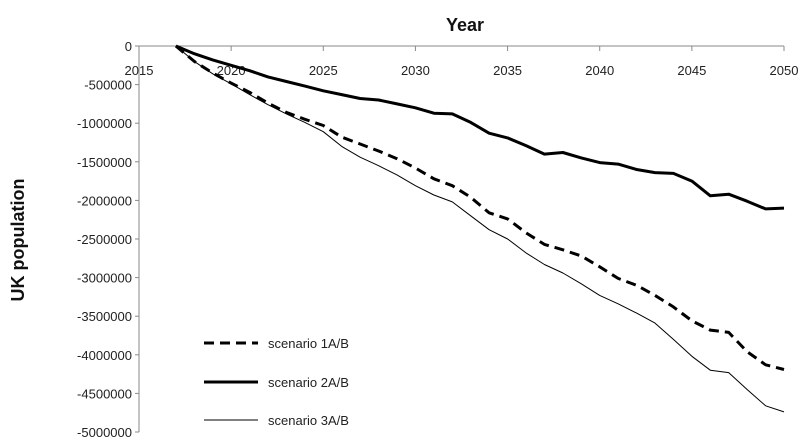 The height and width of the screenshot is (439, 802). I want to click on x-axis-title: Year, so click(465, 25).